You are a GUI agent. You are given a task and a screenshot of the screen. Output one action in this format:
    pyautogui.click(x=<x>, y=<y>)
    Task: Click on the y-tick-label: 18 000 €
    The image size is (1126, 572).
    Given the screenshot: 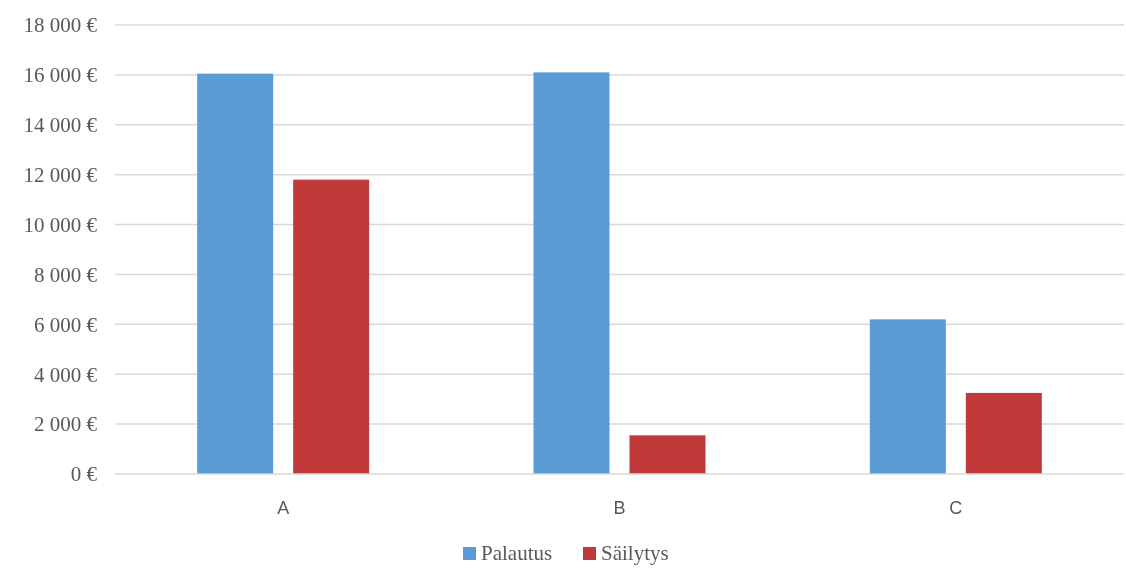 What is the action you would take?
    pyautogui.click(x=60, y=25)
    